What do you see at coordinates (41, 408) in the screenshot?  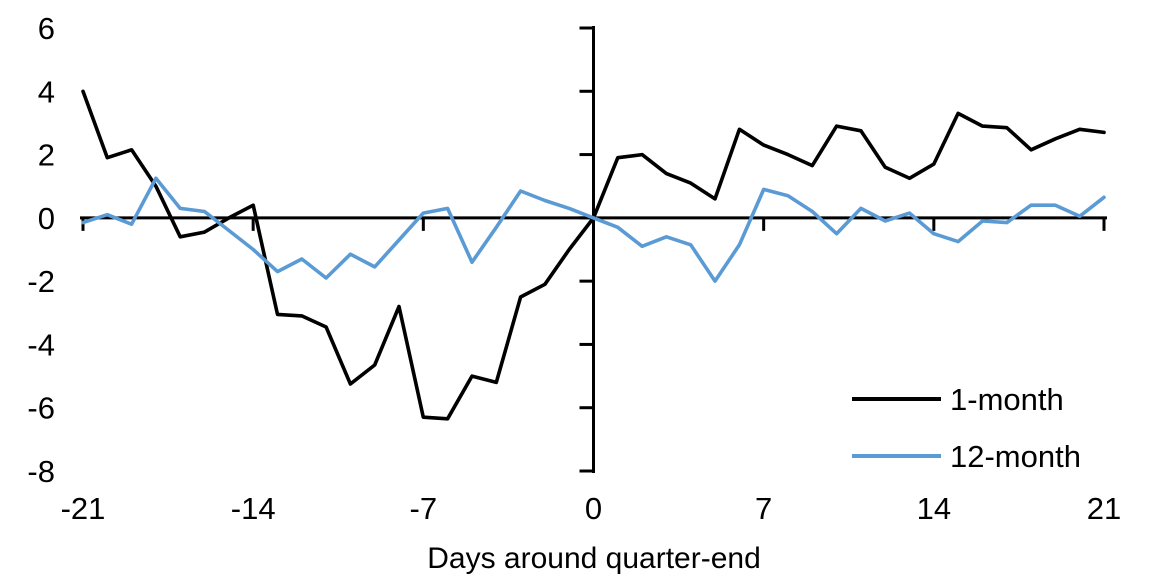 I see `y-tick-label: -6` at bounding box center [41, 408].